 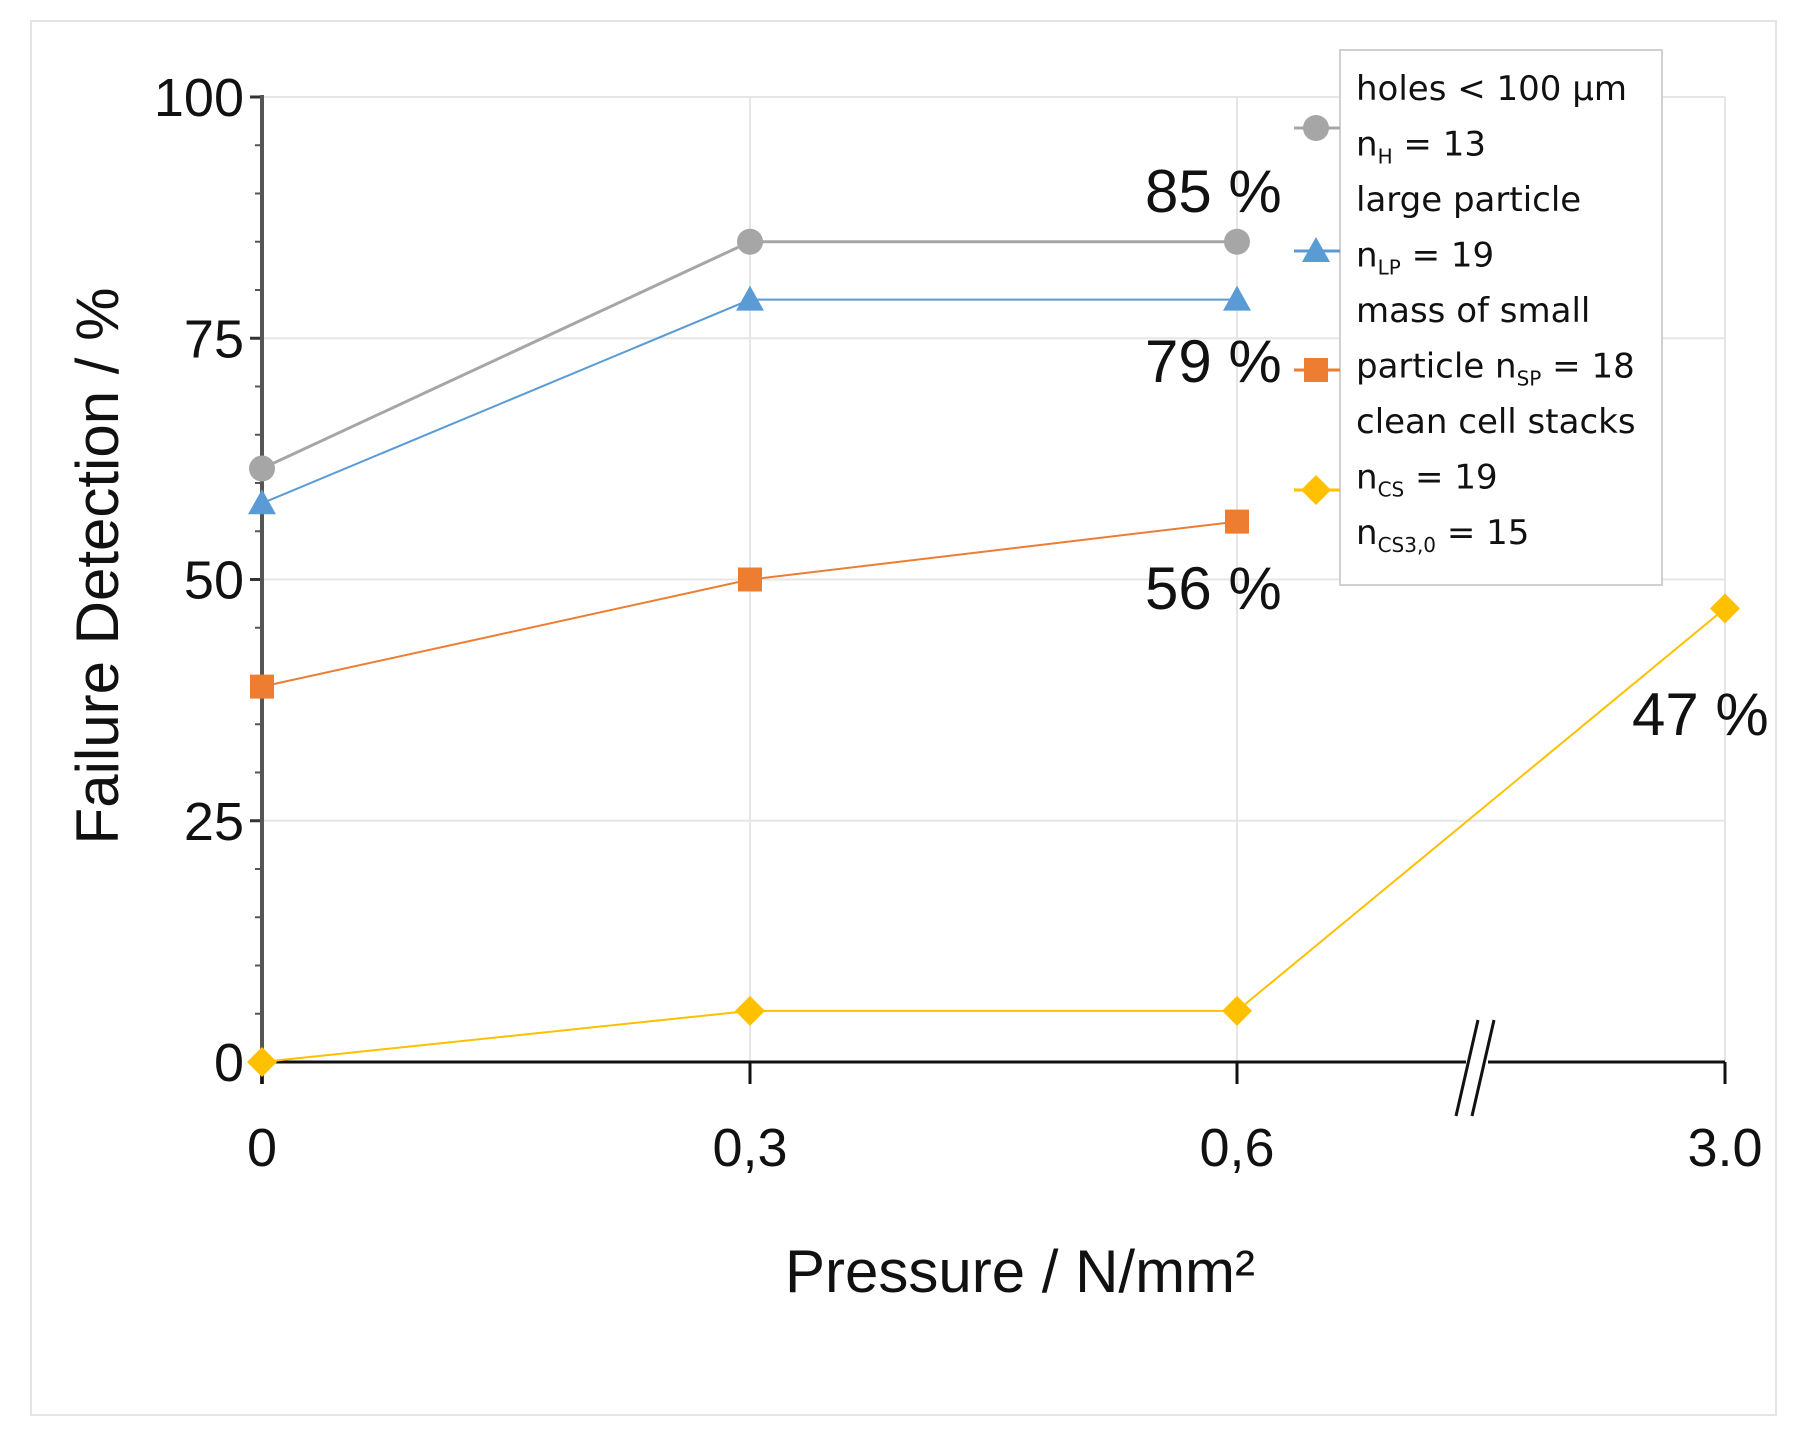 I want to click on y-tick-label-100: 100, so click(x=199, y=98).